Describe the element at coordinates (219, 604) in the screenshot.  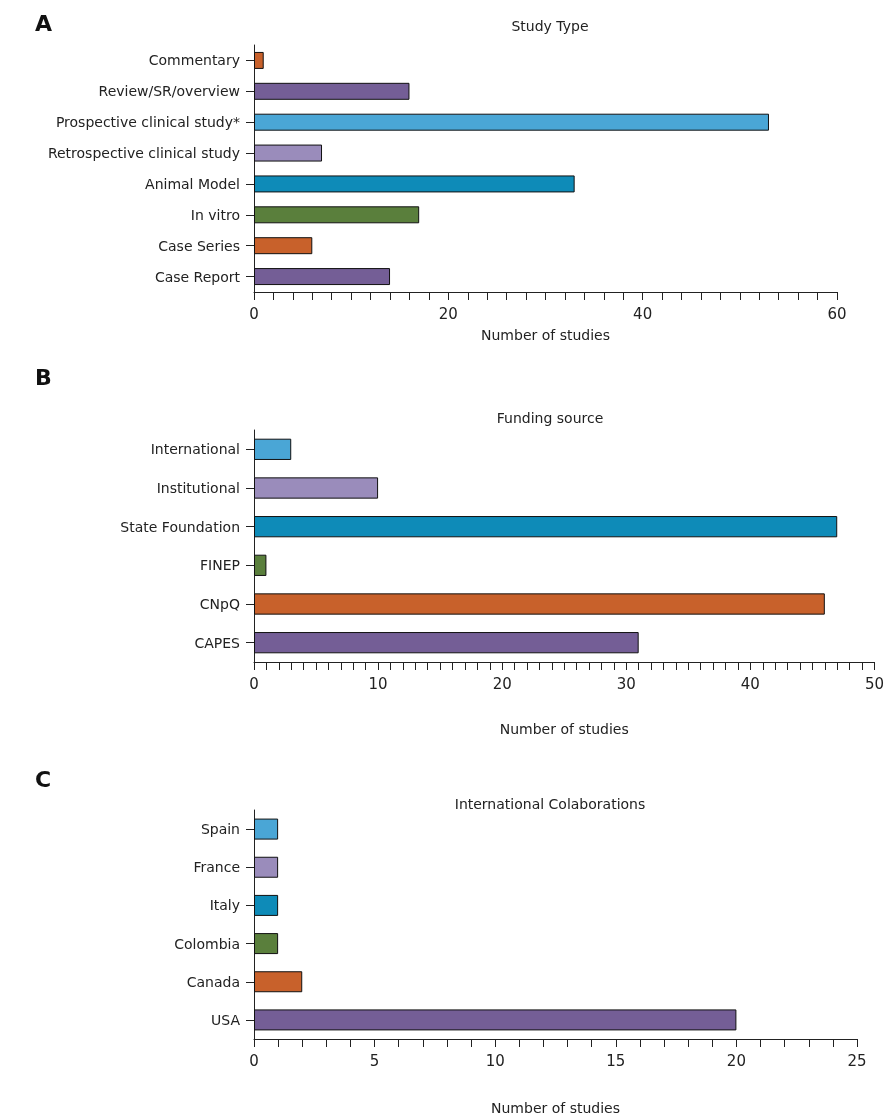
I see `y-tick-label: CNpQ` at that location.